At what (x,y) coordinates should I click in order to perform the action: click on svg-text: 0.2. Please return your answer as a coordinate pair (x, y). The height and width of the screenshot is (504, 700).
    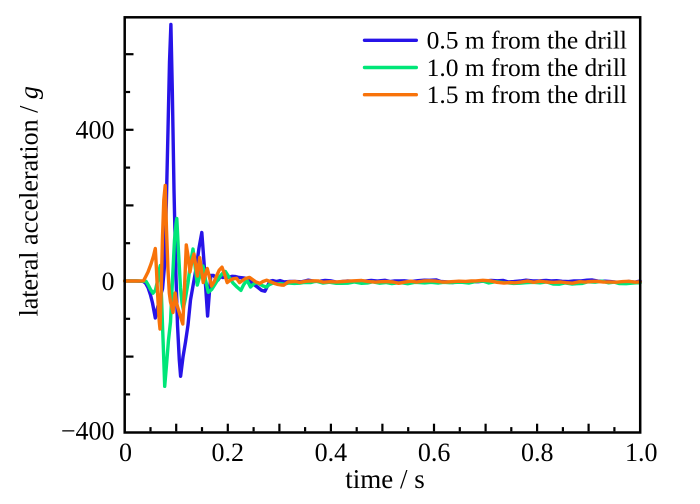
    Looking at the image, I should click on (228, 452).